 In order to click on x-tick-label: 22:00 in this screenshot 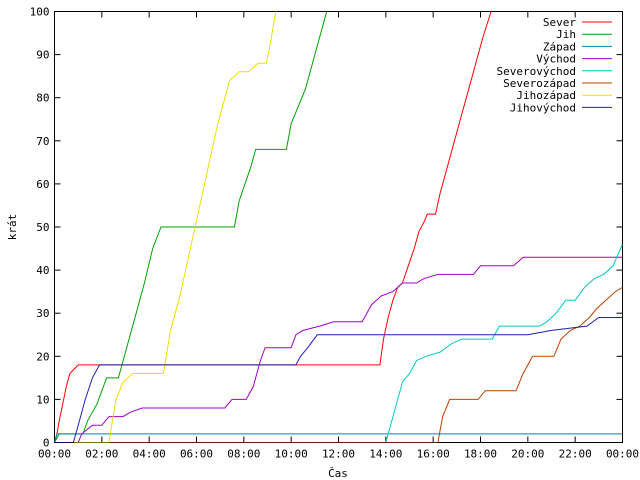, I will do `click(575, 454)`.